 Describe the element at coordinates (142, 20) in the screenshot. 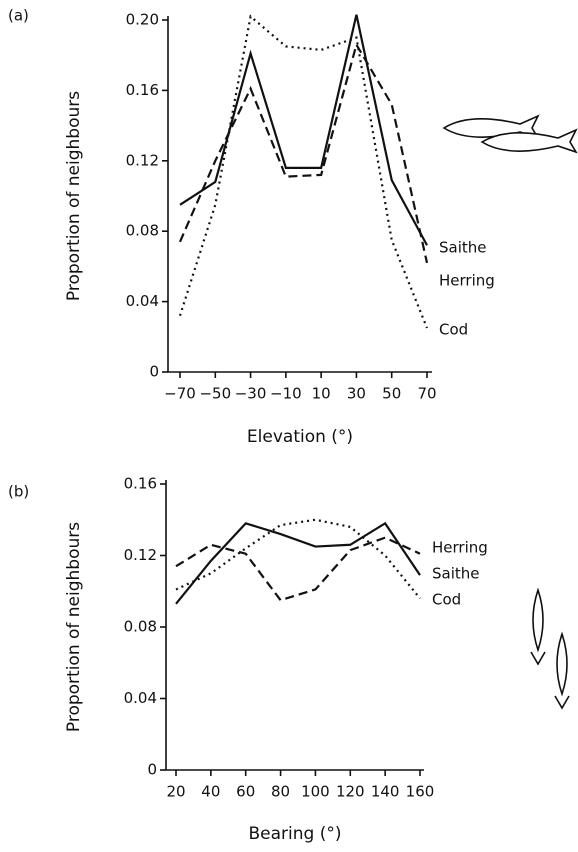

I see `y-tick-label: 0.20` at that location.